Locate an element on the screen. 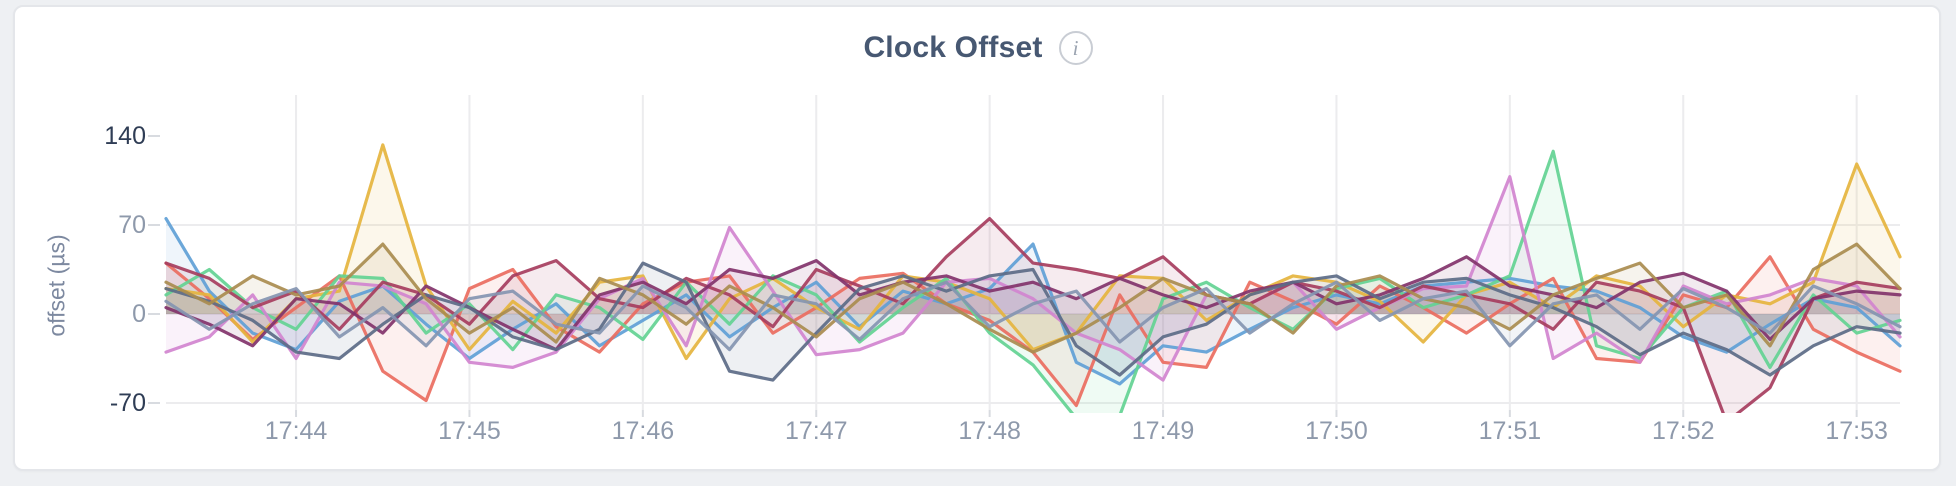  x-tick-label: 17:51 is located at coordinates (1510, 431).